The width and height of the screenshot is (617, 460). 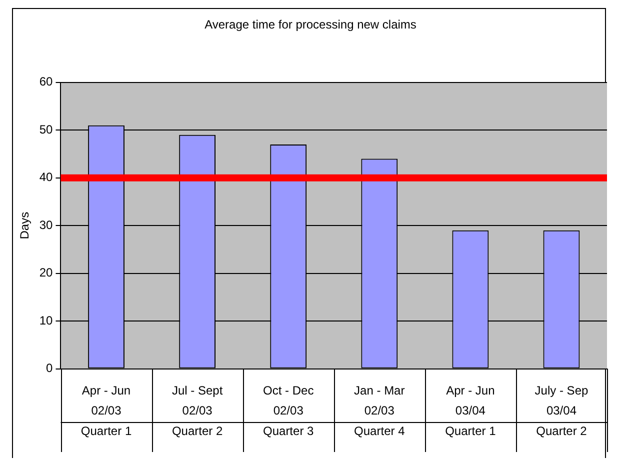 I want to click on x-tick-label: Apr - Jun 02/03 Quarter 1, so click(x=106, y=410).